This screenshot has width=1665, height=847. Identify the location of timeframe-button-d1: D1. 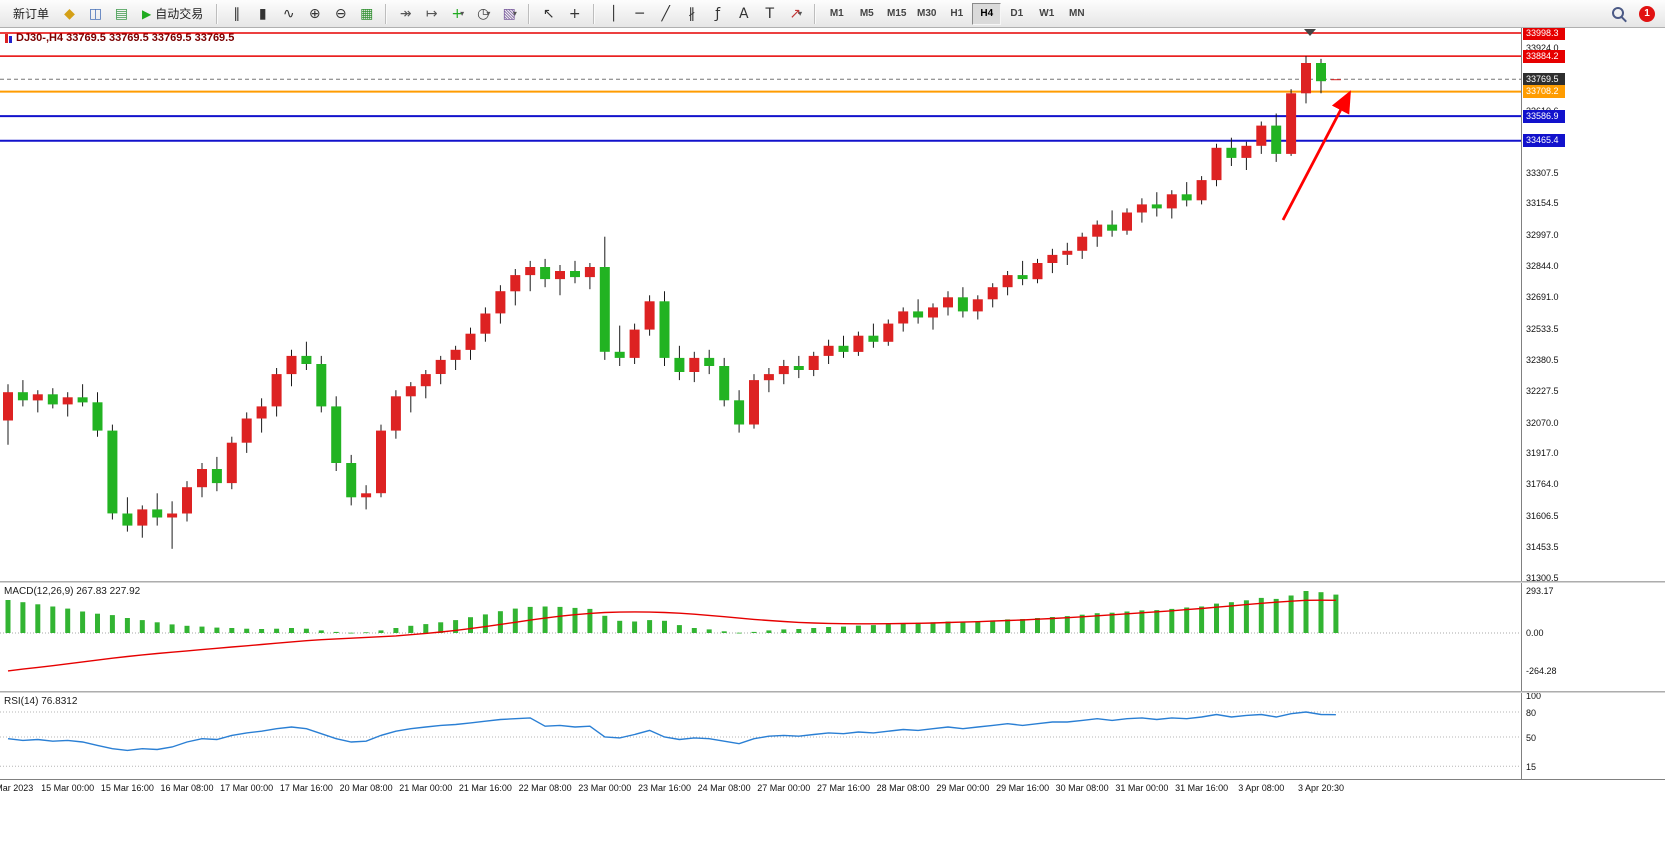
(1017, 13).